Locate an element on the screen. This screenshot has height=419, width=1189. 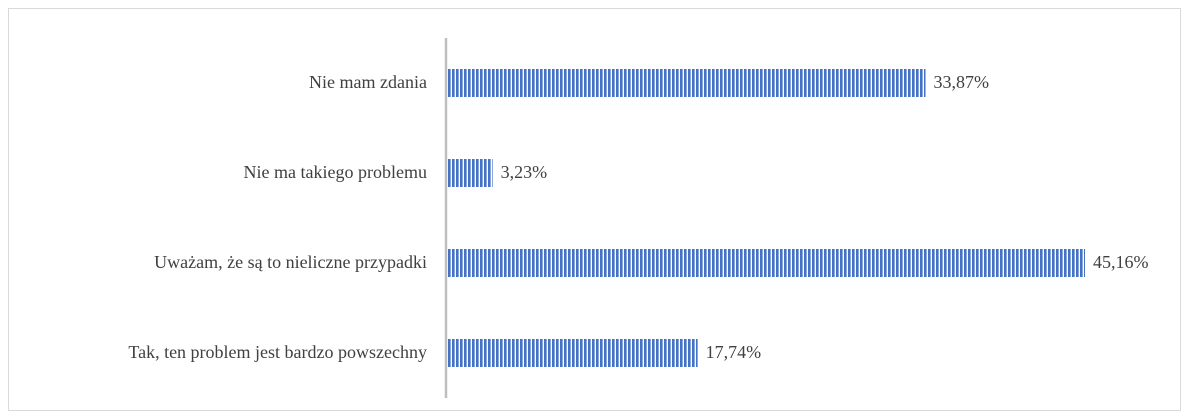
data-label: 17,74% is located at coordinates (734, 352).